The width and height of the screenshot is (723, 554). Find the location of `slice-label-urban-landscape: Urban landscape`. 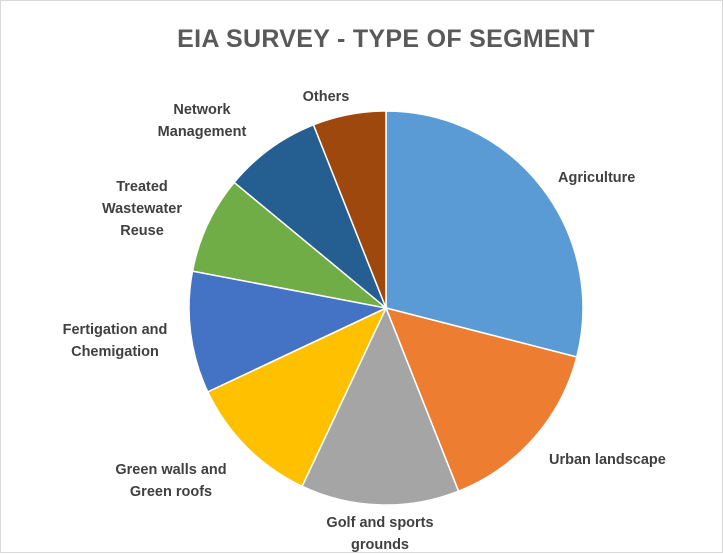

slice-label-urban-landscape: Urban landscape is located at coordinates (607, 460).